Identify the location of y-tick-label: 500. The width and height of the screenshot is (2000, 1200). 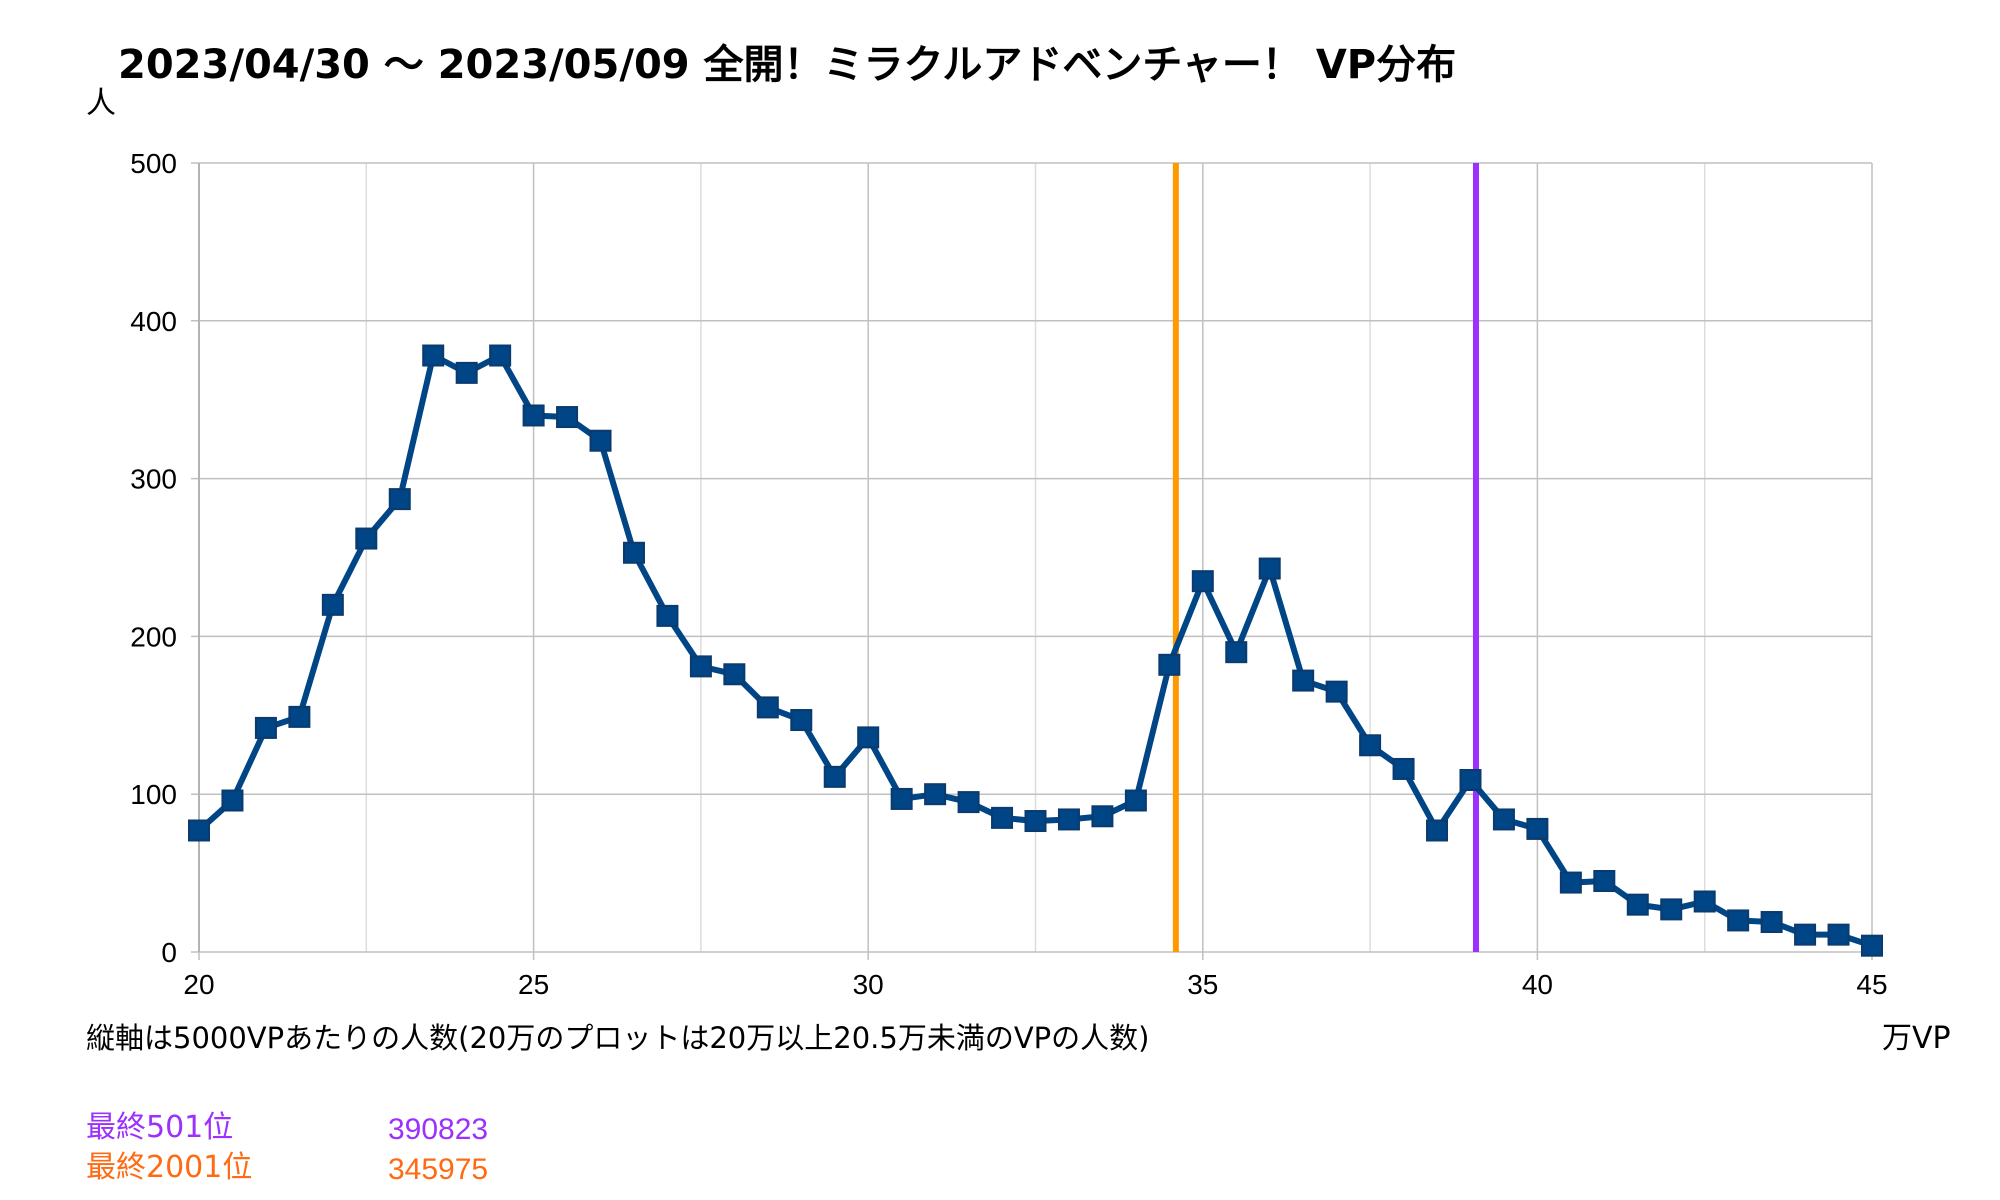
(153, 163).